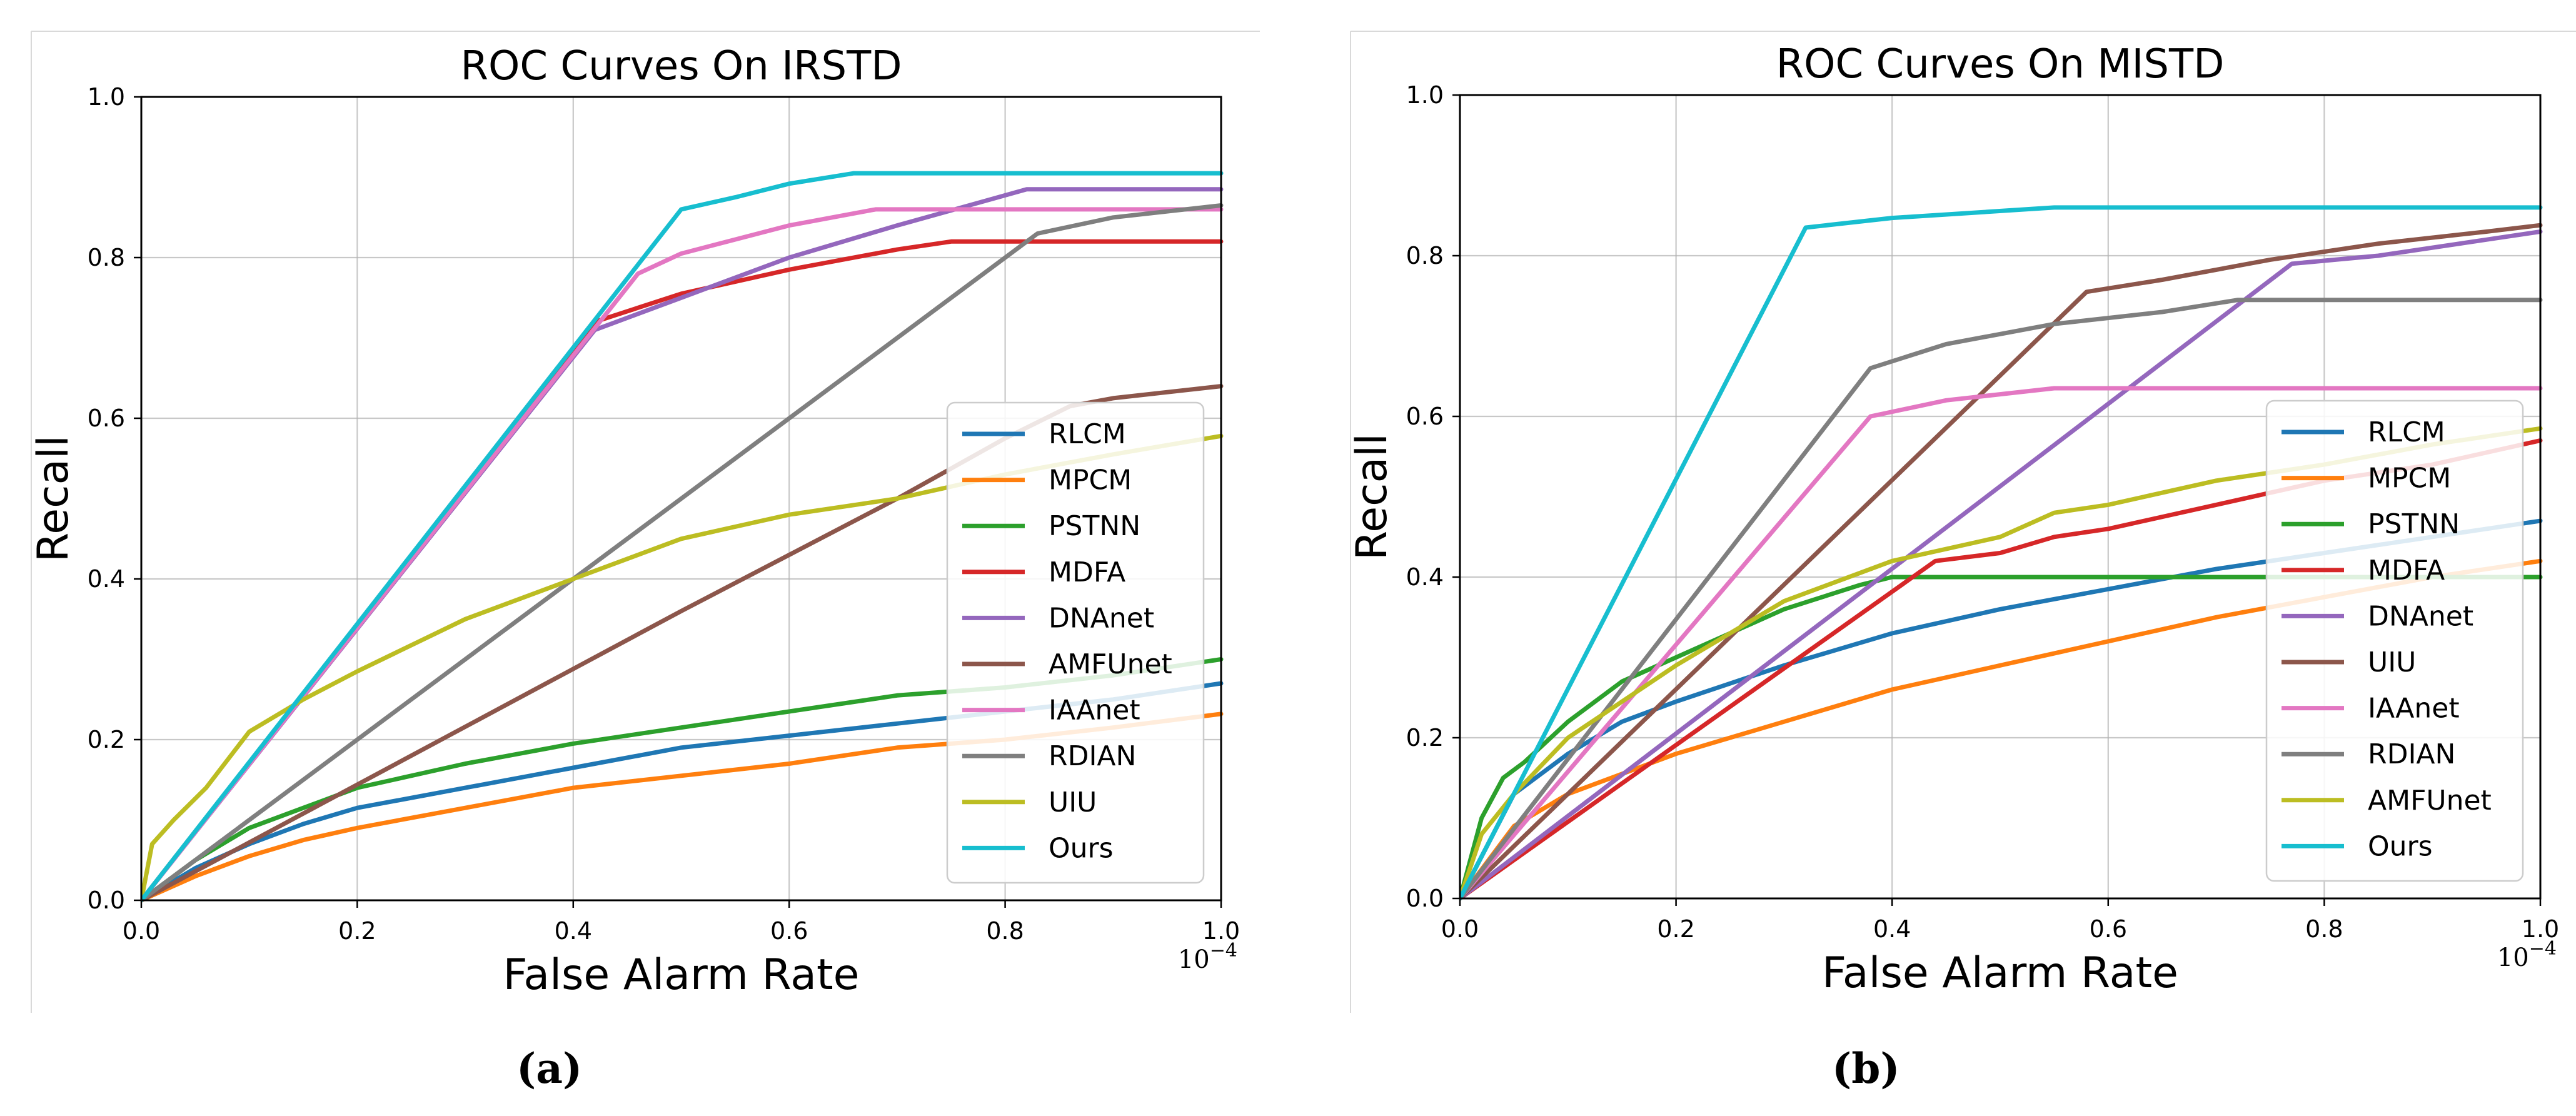 The width and height of the screenshot is (2576, 1116). I want to click on caption-a: (a), so click(549, 1068).